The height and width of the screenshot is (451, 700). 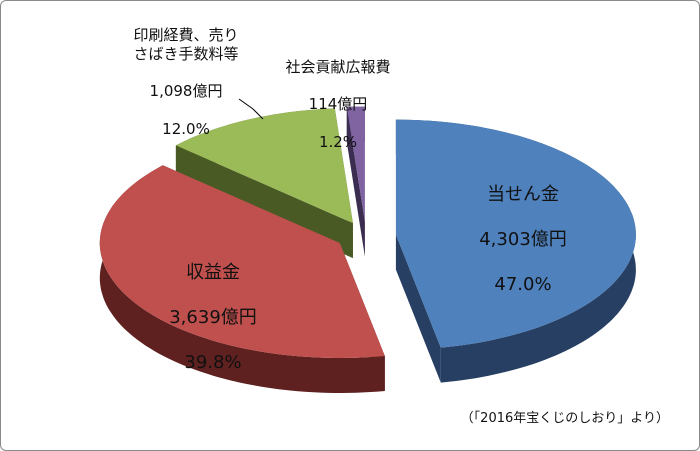 I want to click on amount-label: 4,303億円, so click(x=523, y=239).